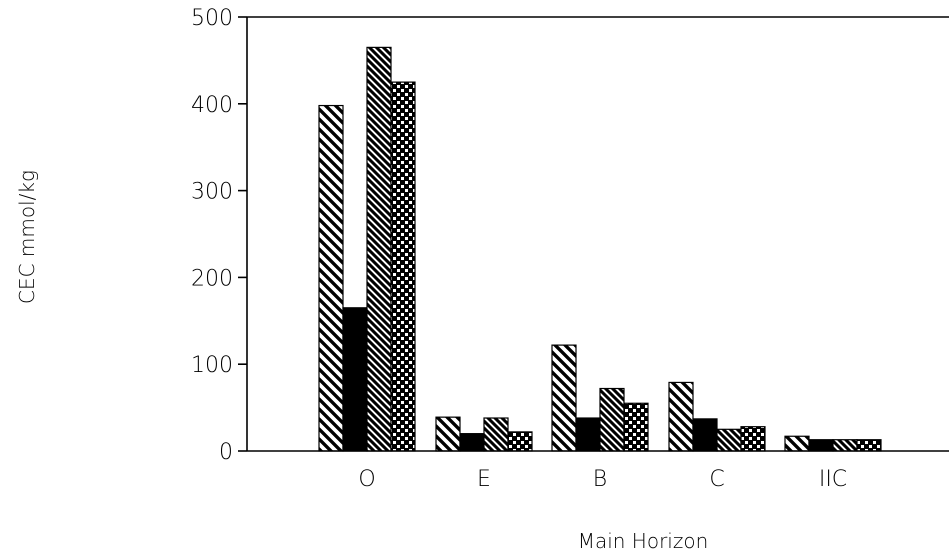 The image size is (949, 555). Describe the element at coordinates (212, 278) in the screenshot. I see `y-tick-label: 200` at that location.